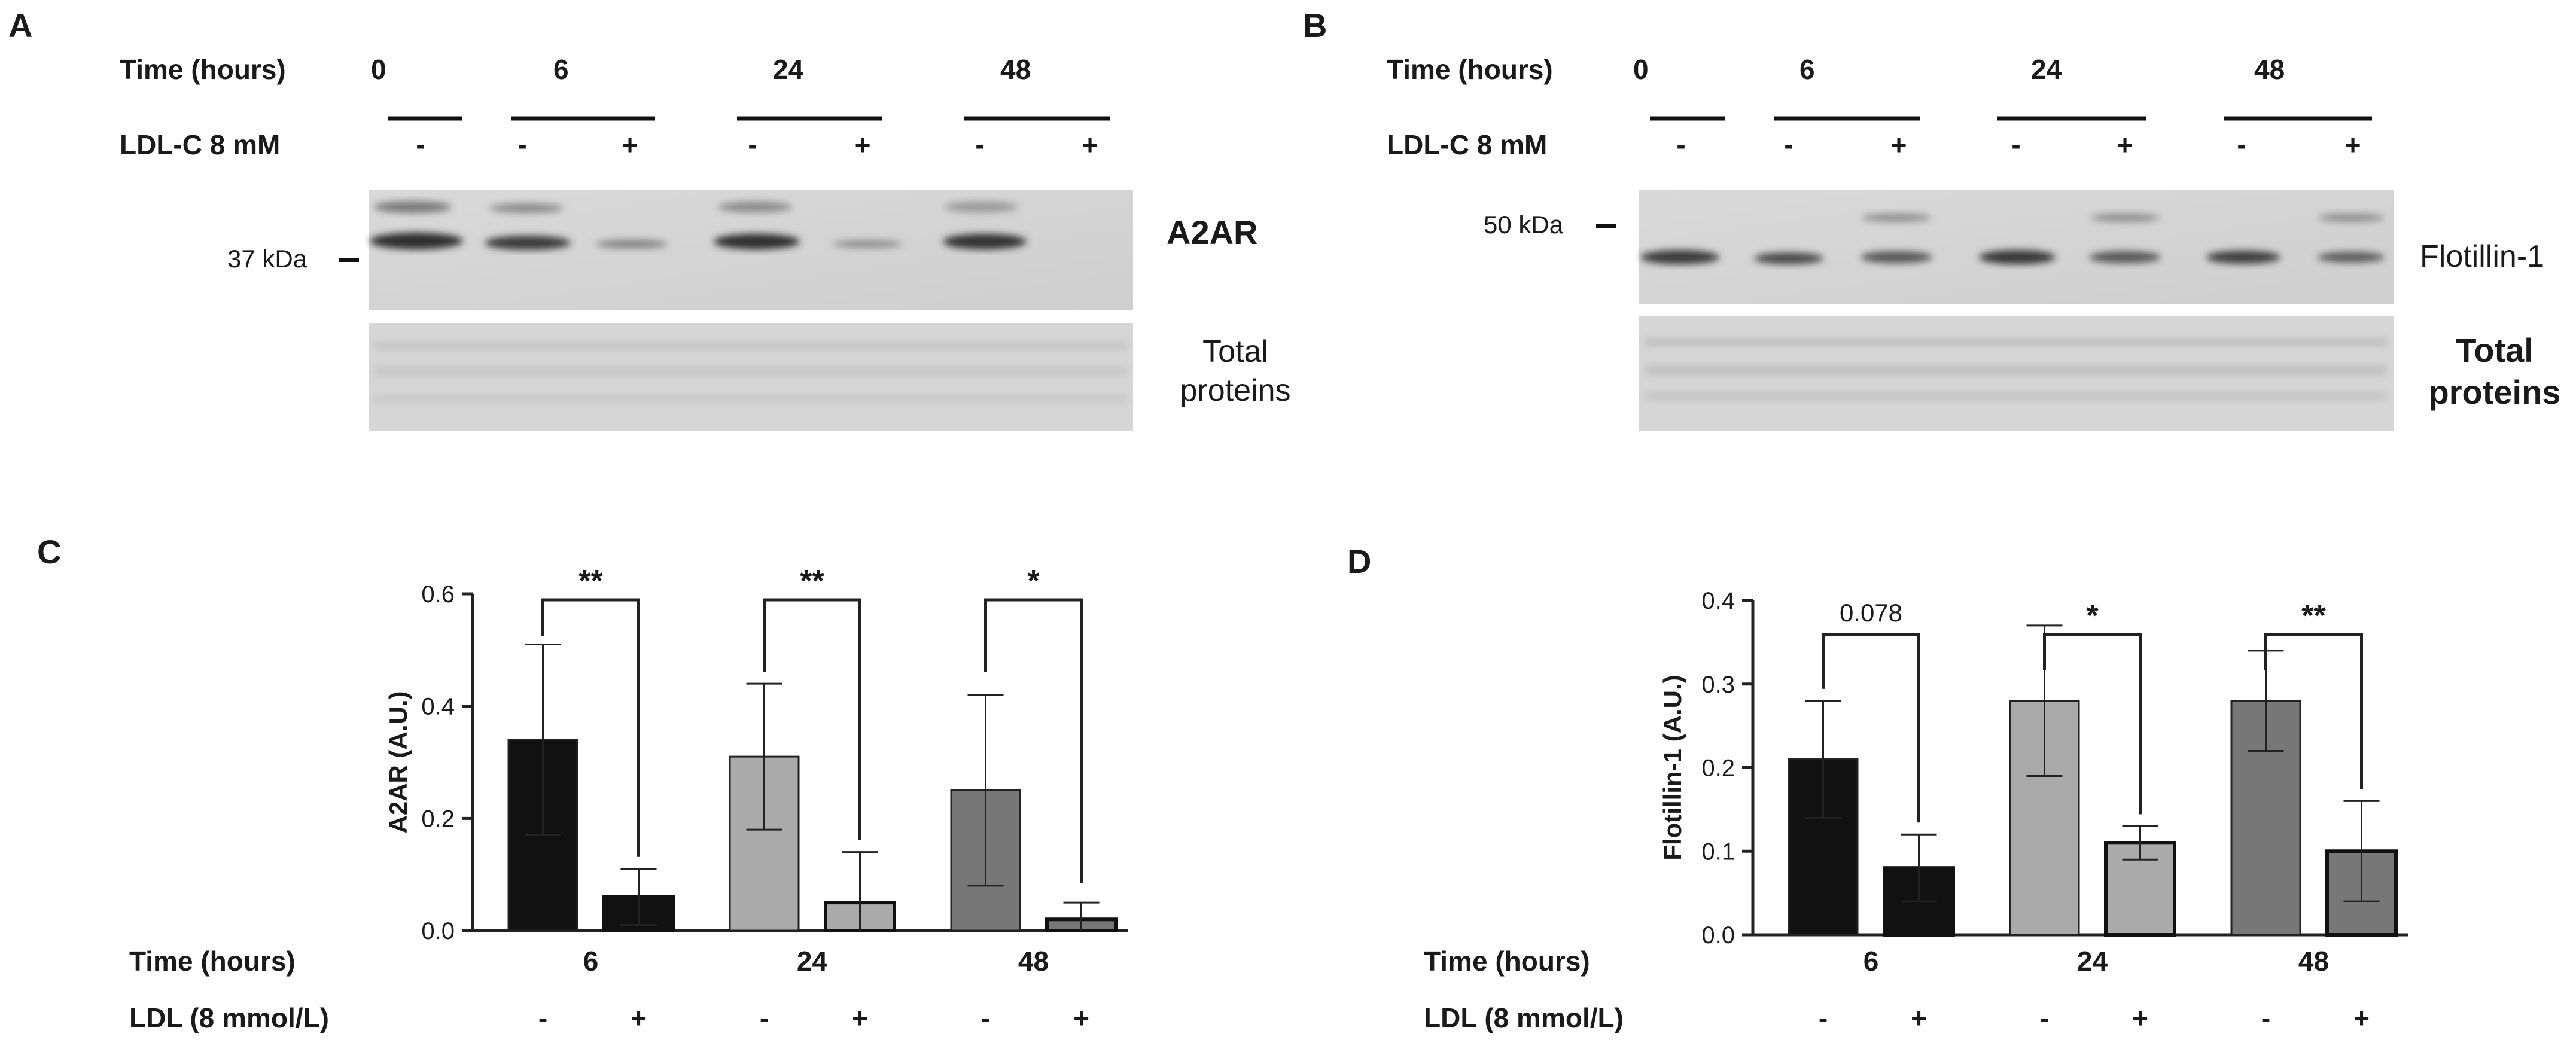 This screenshot has width=2576, height=1055. I want to click on panel-a-total-line1: Total, so click(1235, 351).